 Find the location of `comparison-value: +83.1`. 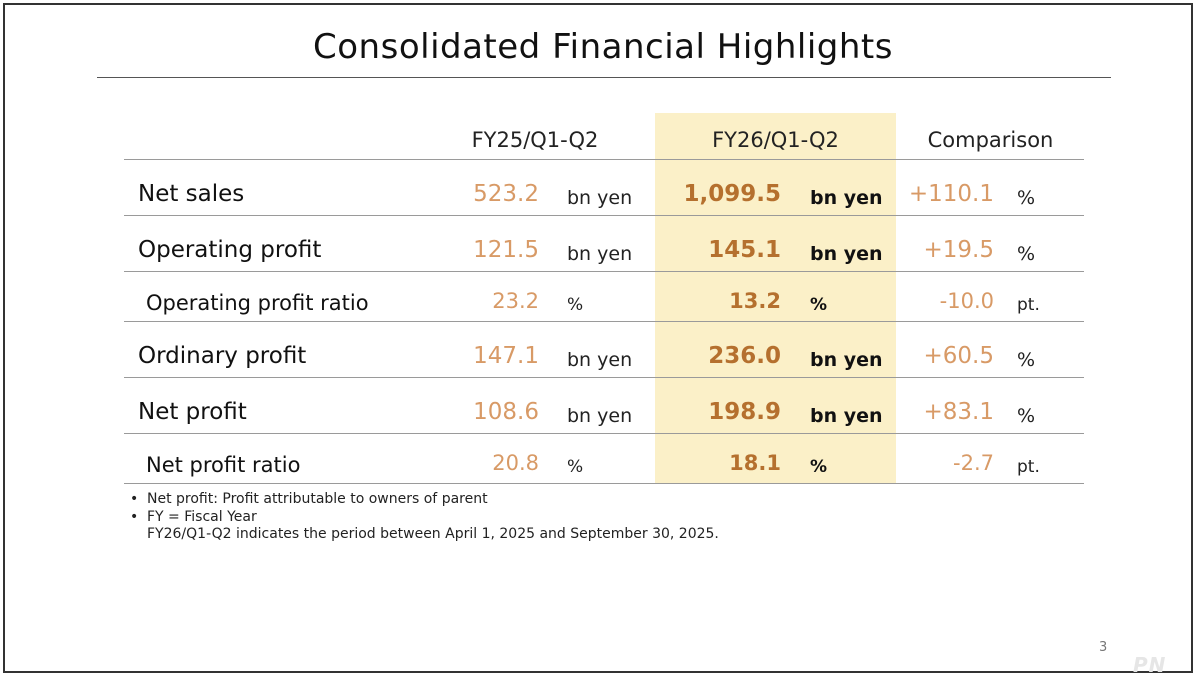

comparison-value: +83.1 is located at coordinates (958, 412).